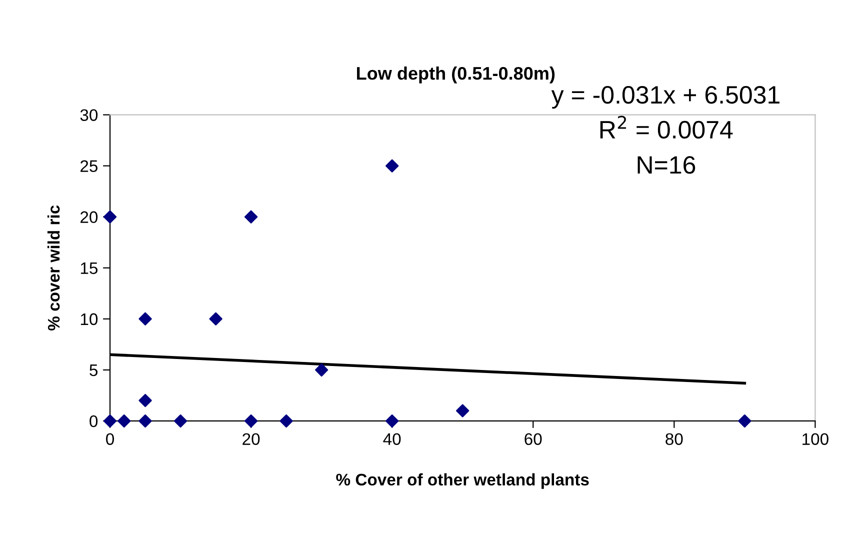 The width and height of the screenshot is (843, 539). I want to click on x-axis-title: % Cover of other wetland plants, so click(462, 481).